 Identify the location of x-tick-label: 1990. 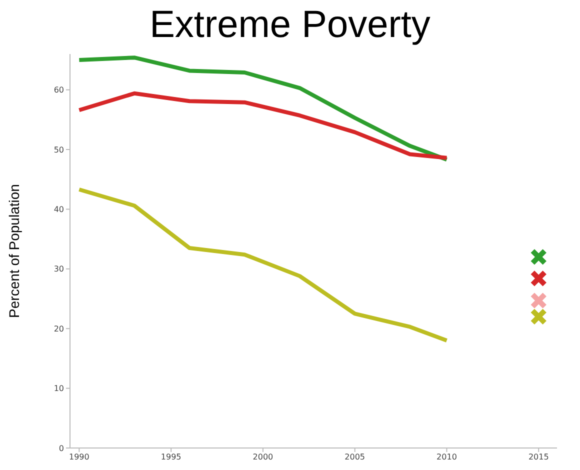
(79, 457).